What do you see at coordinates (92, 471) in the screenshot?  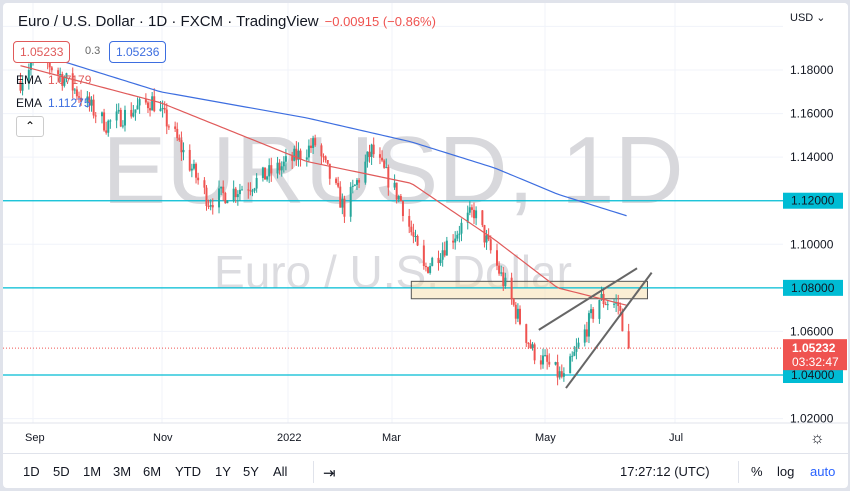 I see `range-1m: 1M` at bounding box center [92, 471].